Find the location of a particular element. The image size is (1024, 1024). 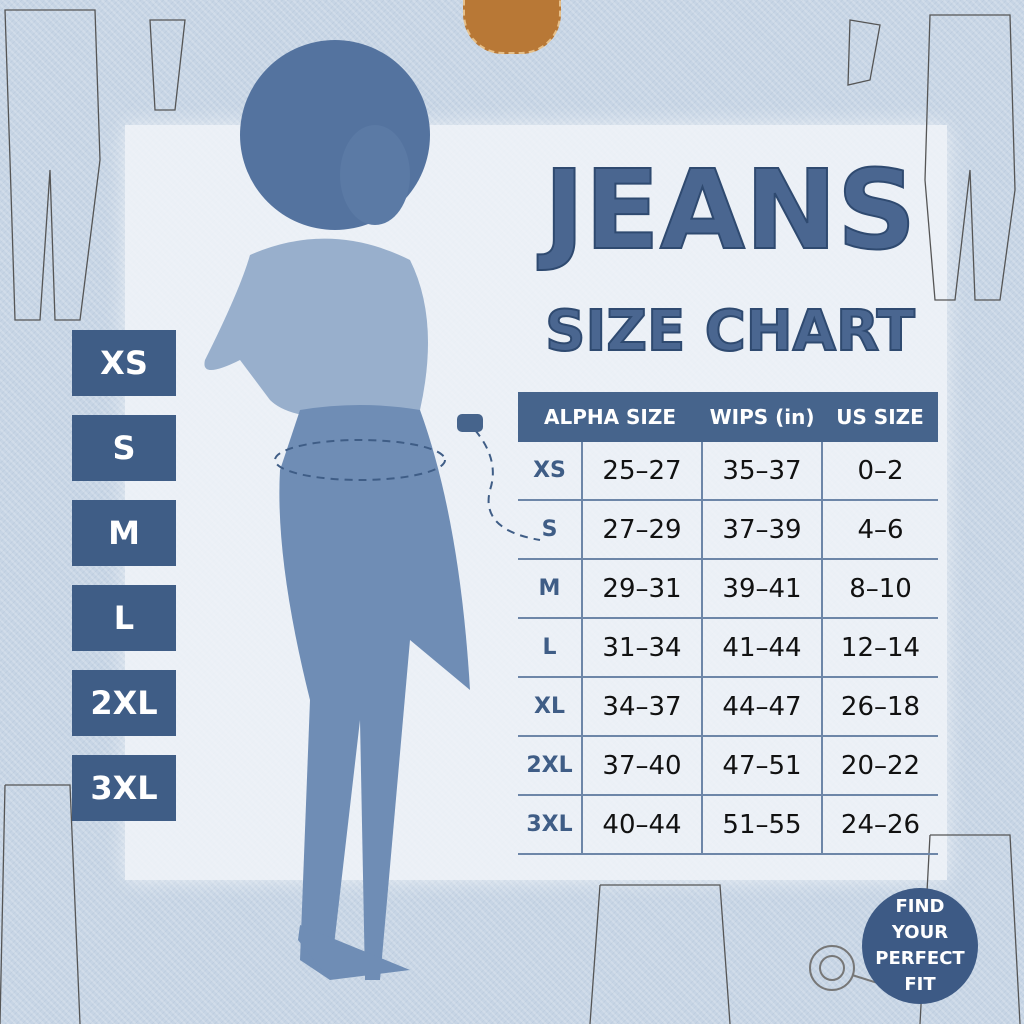

find-your-fit-badge: FIND YOUR PERFECT FIT is located at coordinates (920, 946).